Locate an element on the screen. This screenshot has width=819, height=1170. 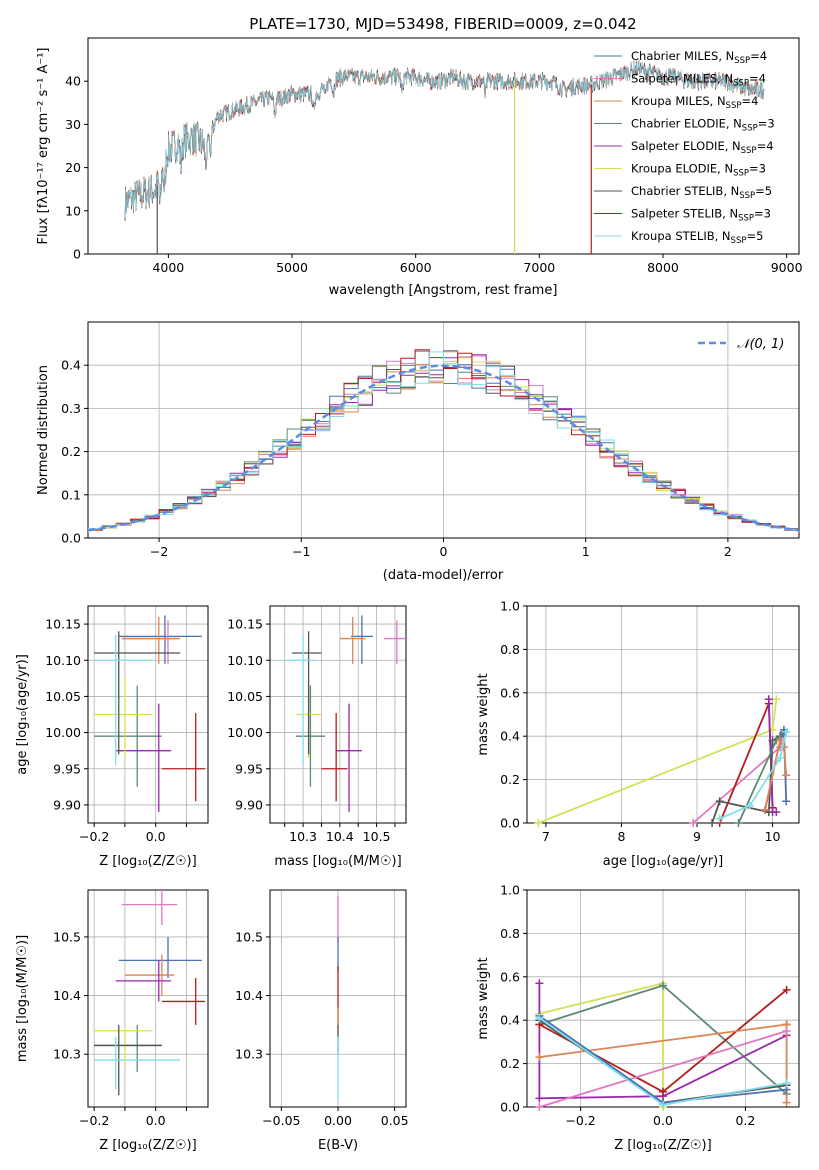
marker-kroupa_elodie is located at coordinates (776, 699).